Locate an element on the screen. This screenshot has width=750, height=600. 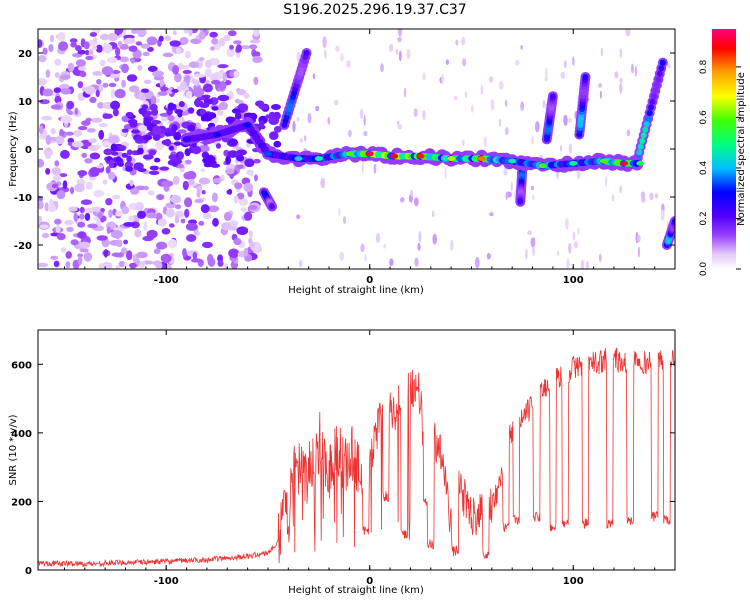
colorbar-tick-label: 0.2 is located at coordinates (704, 218).